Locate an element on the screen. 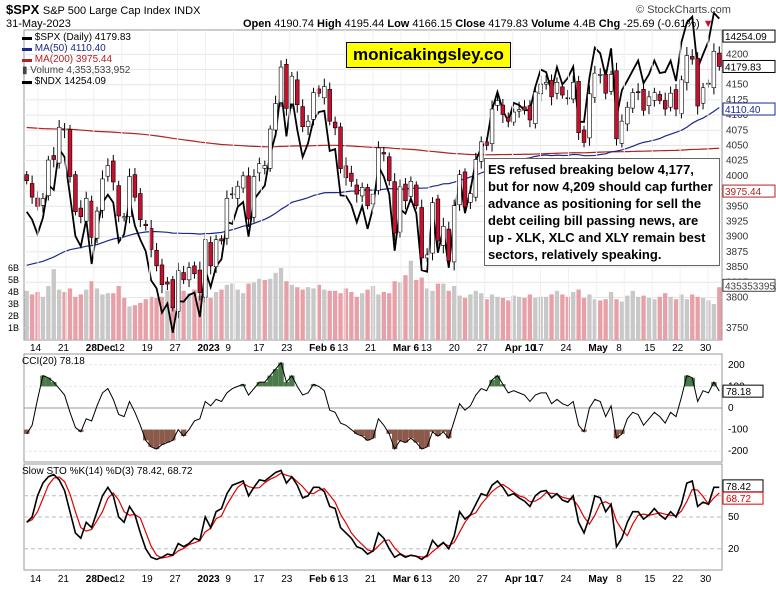 This screenshot has width=776, height=589. volume-tick-label: 6B is located at coordinates (13, 268).